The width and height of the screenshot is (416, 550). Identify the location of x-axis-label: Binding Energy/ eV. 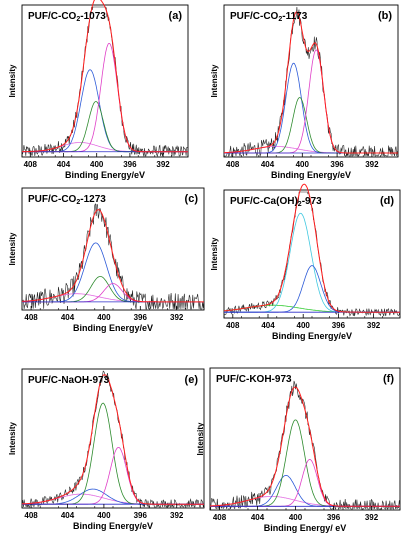
(305, 528).